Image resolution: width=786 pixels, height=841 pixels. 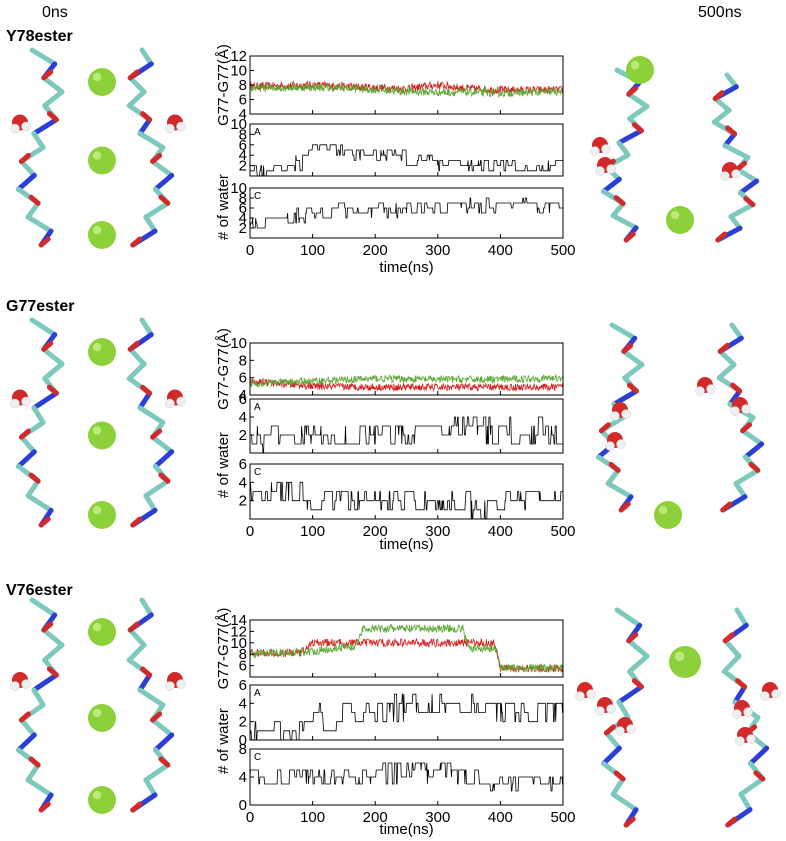 I want to click on xtick-label-0-100: 100, so click(x=312, y=250).